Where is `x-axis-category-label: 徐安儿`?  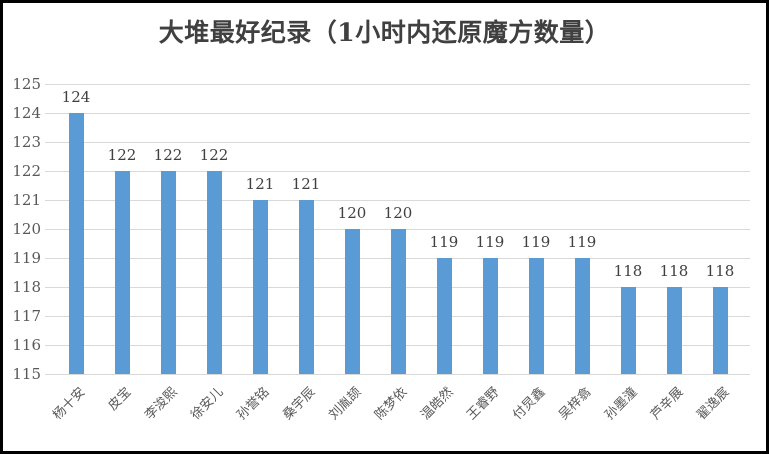
x-axis-category-label: 徐安儿 is located at coordinates (207, 404).